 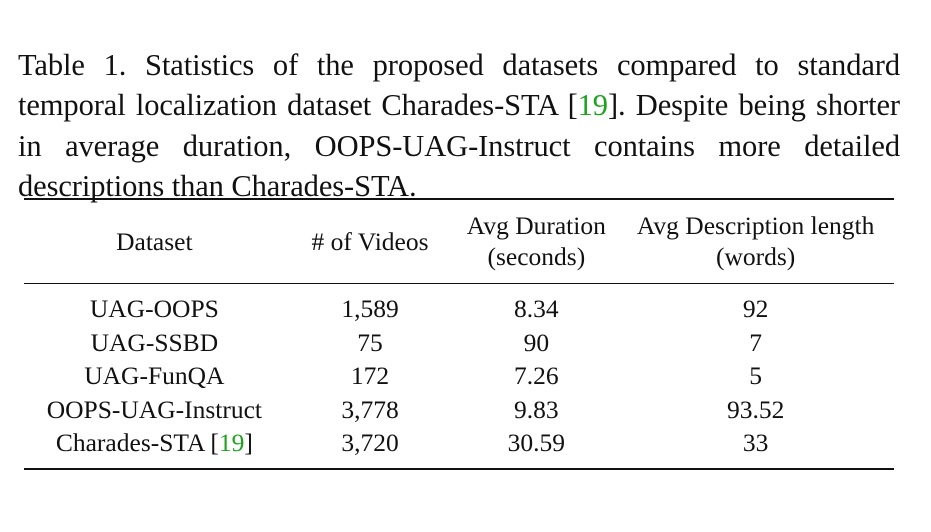 What do you see at coordinates (755, 308) in the screenshot?
I see `cell-desc-length: 92` at bounding box center [755, 308].